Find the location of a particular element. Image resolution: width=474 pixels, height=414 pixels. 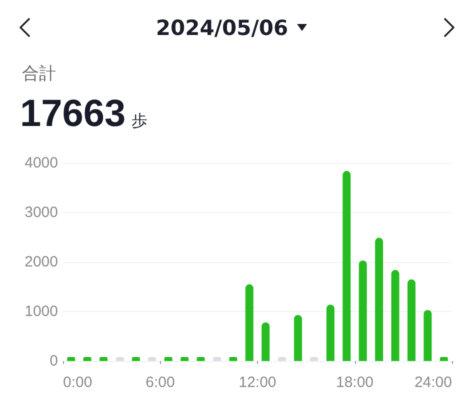

x-tick-label: 6:00 is located at coordinates (160, 382).